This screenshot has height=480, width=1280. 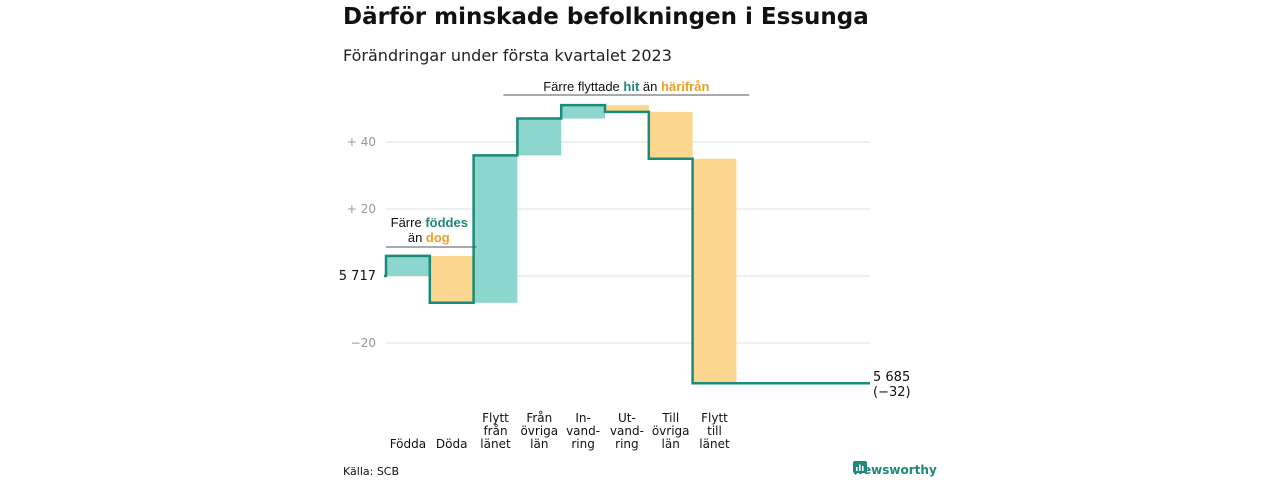 I want to click on category-label: Från övriga län, so click(x=539, y=431).